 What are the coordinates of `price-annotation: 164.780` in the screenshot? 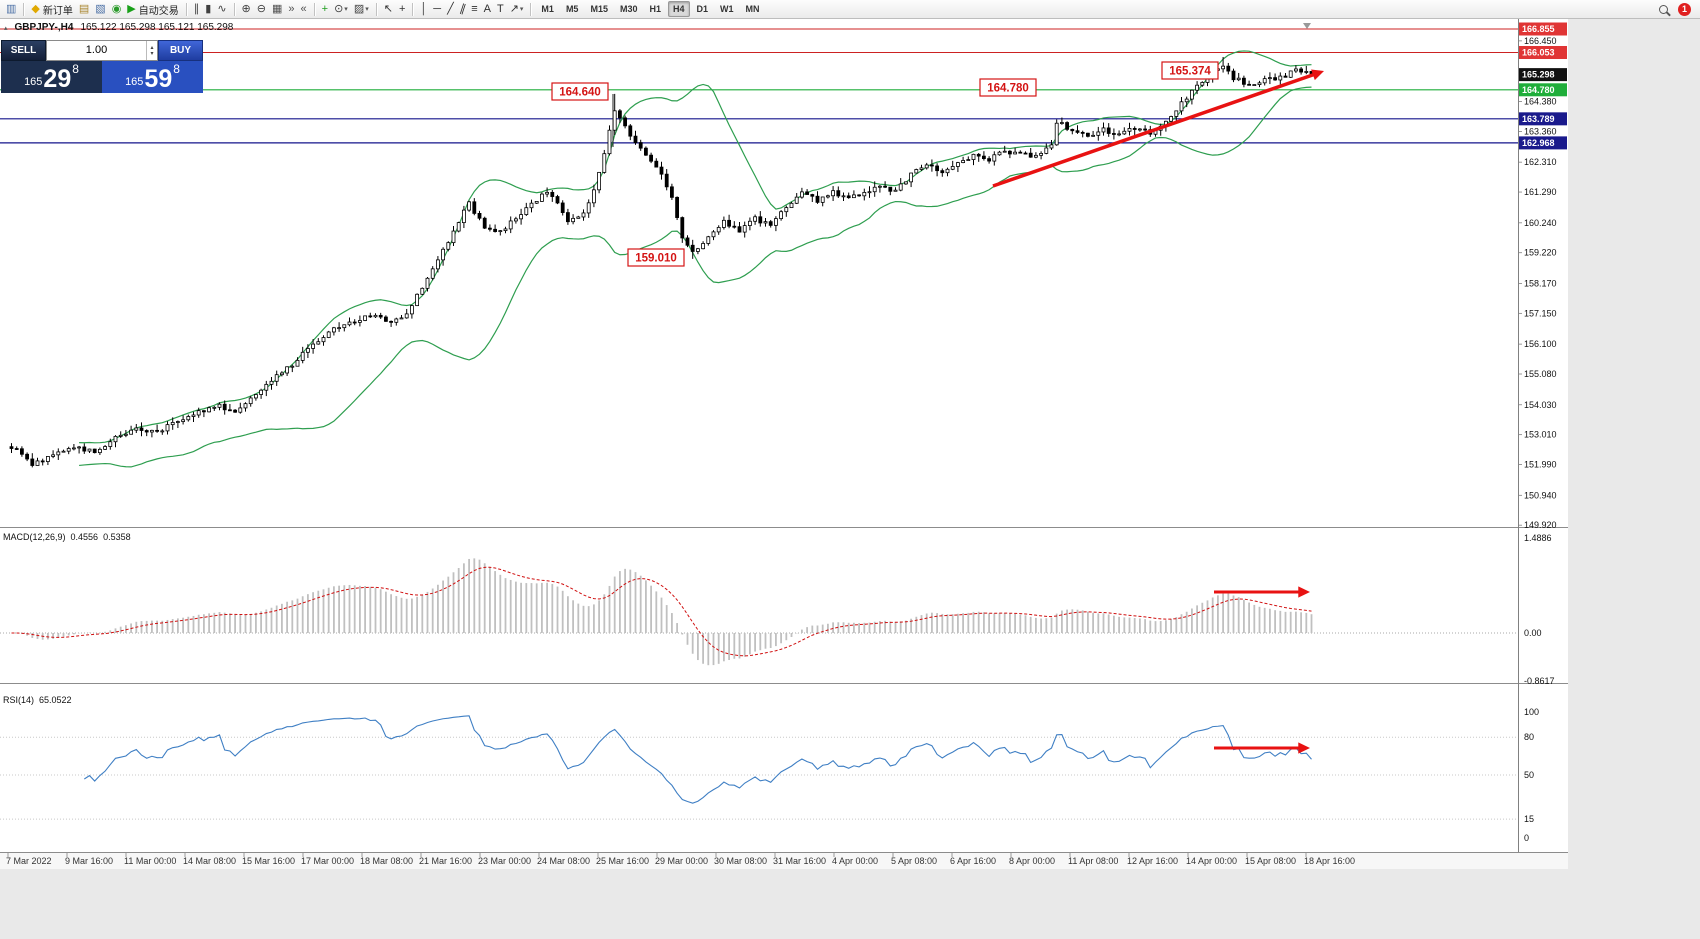 It's located at (1008, 87).